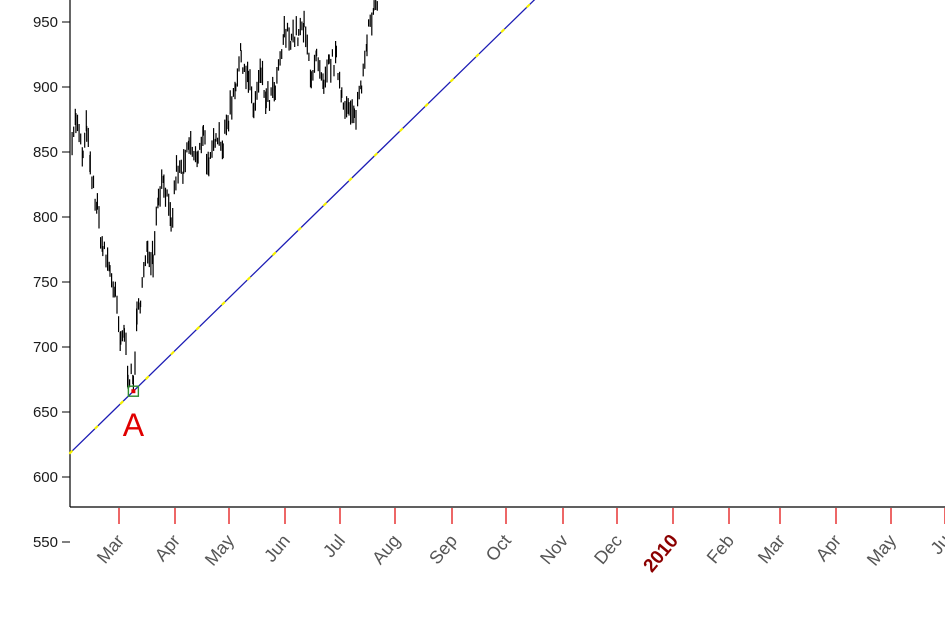  What do you see at coordinates (334, 546) in the screenshot?
I see `x-tick-label: Jul` at bounding box center [334, 546].